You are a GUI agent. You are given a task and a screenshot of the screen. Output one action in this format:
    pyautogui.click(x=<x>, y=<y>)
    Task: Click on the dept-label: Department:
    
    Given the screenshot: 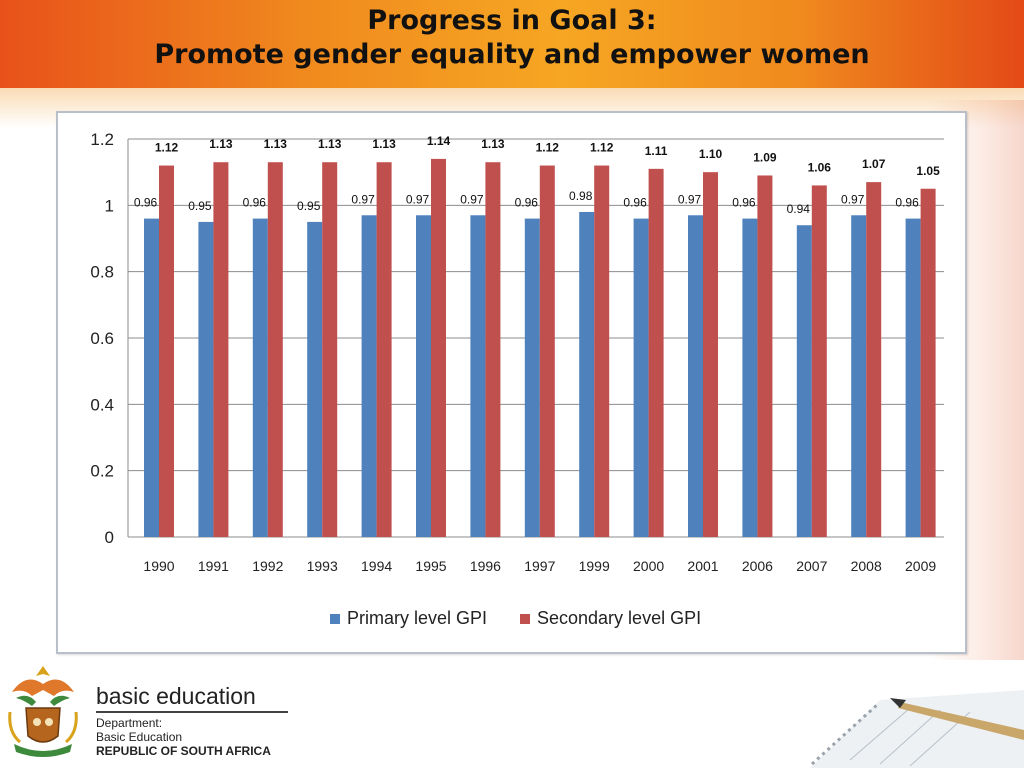 What is the action you would take?
    pyautogui.click(x=129, y=723)
    